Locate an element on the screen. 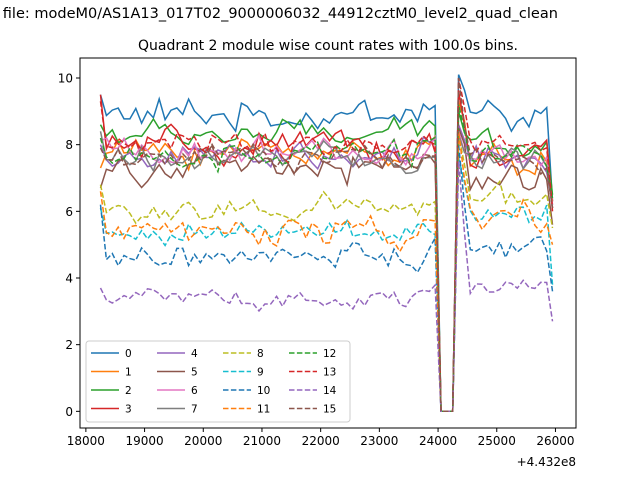  legend-label-5: 5 is located at coordinates (194, 372).